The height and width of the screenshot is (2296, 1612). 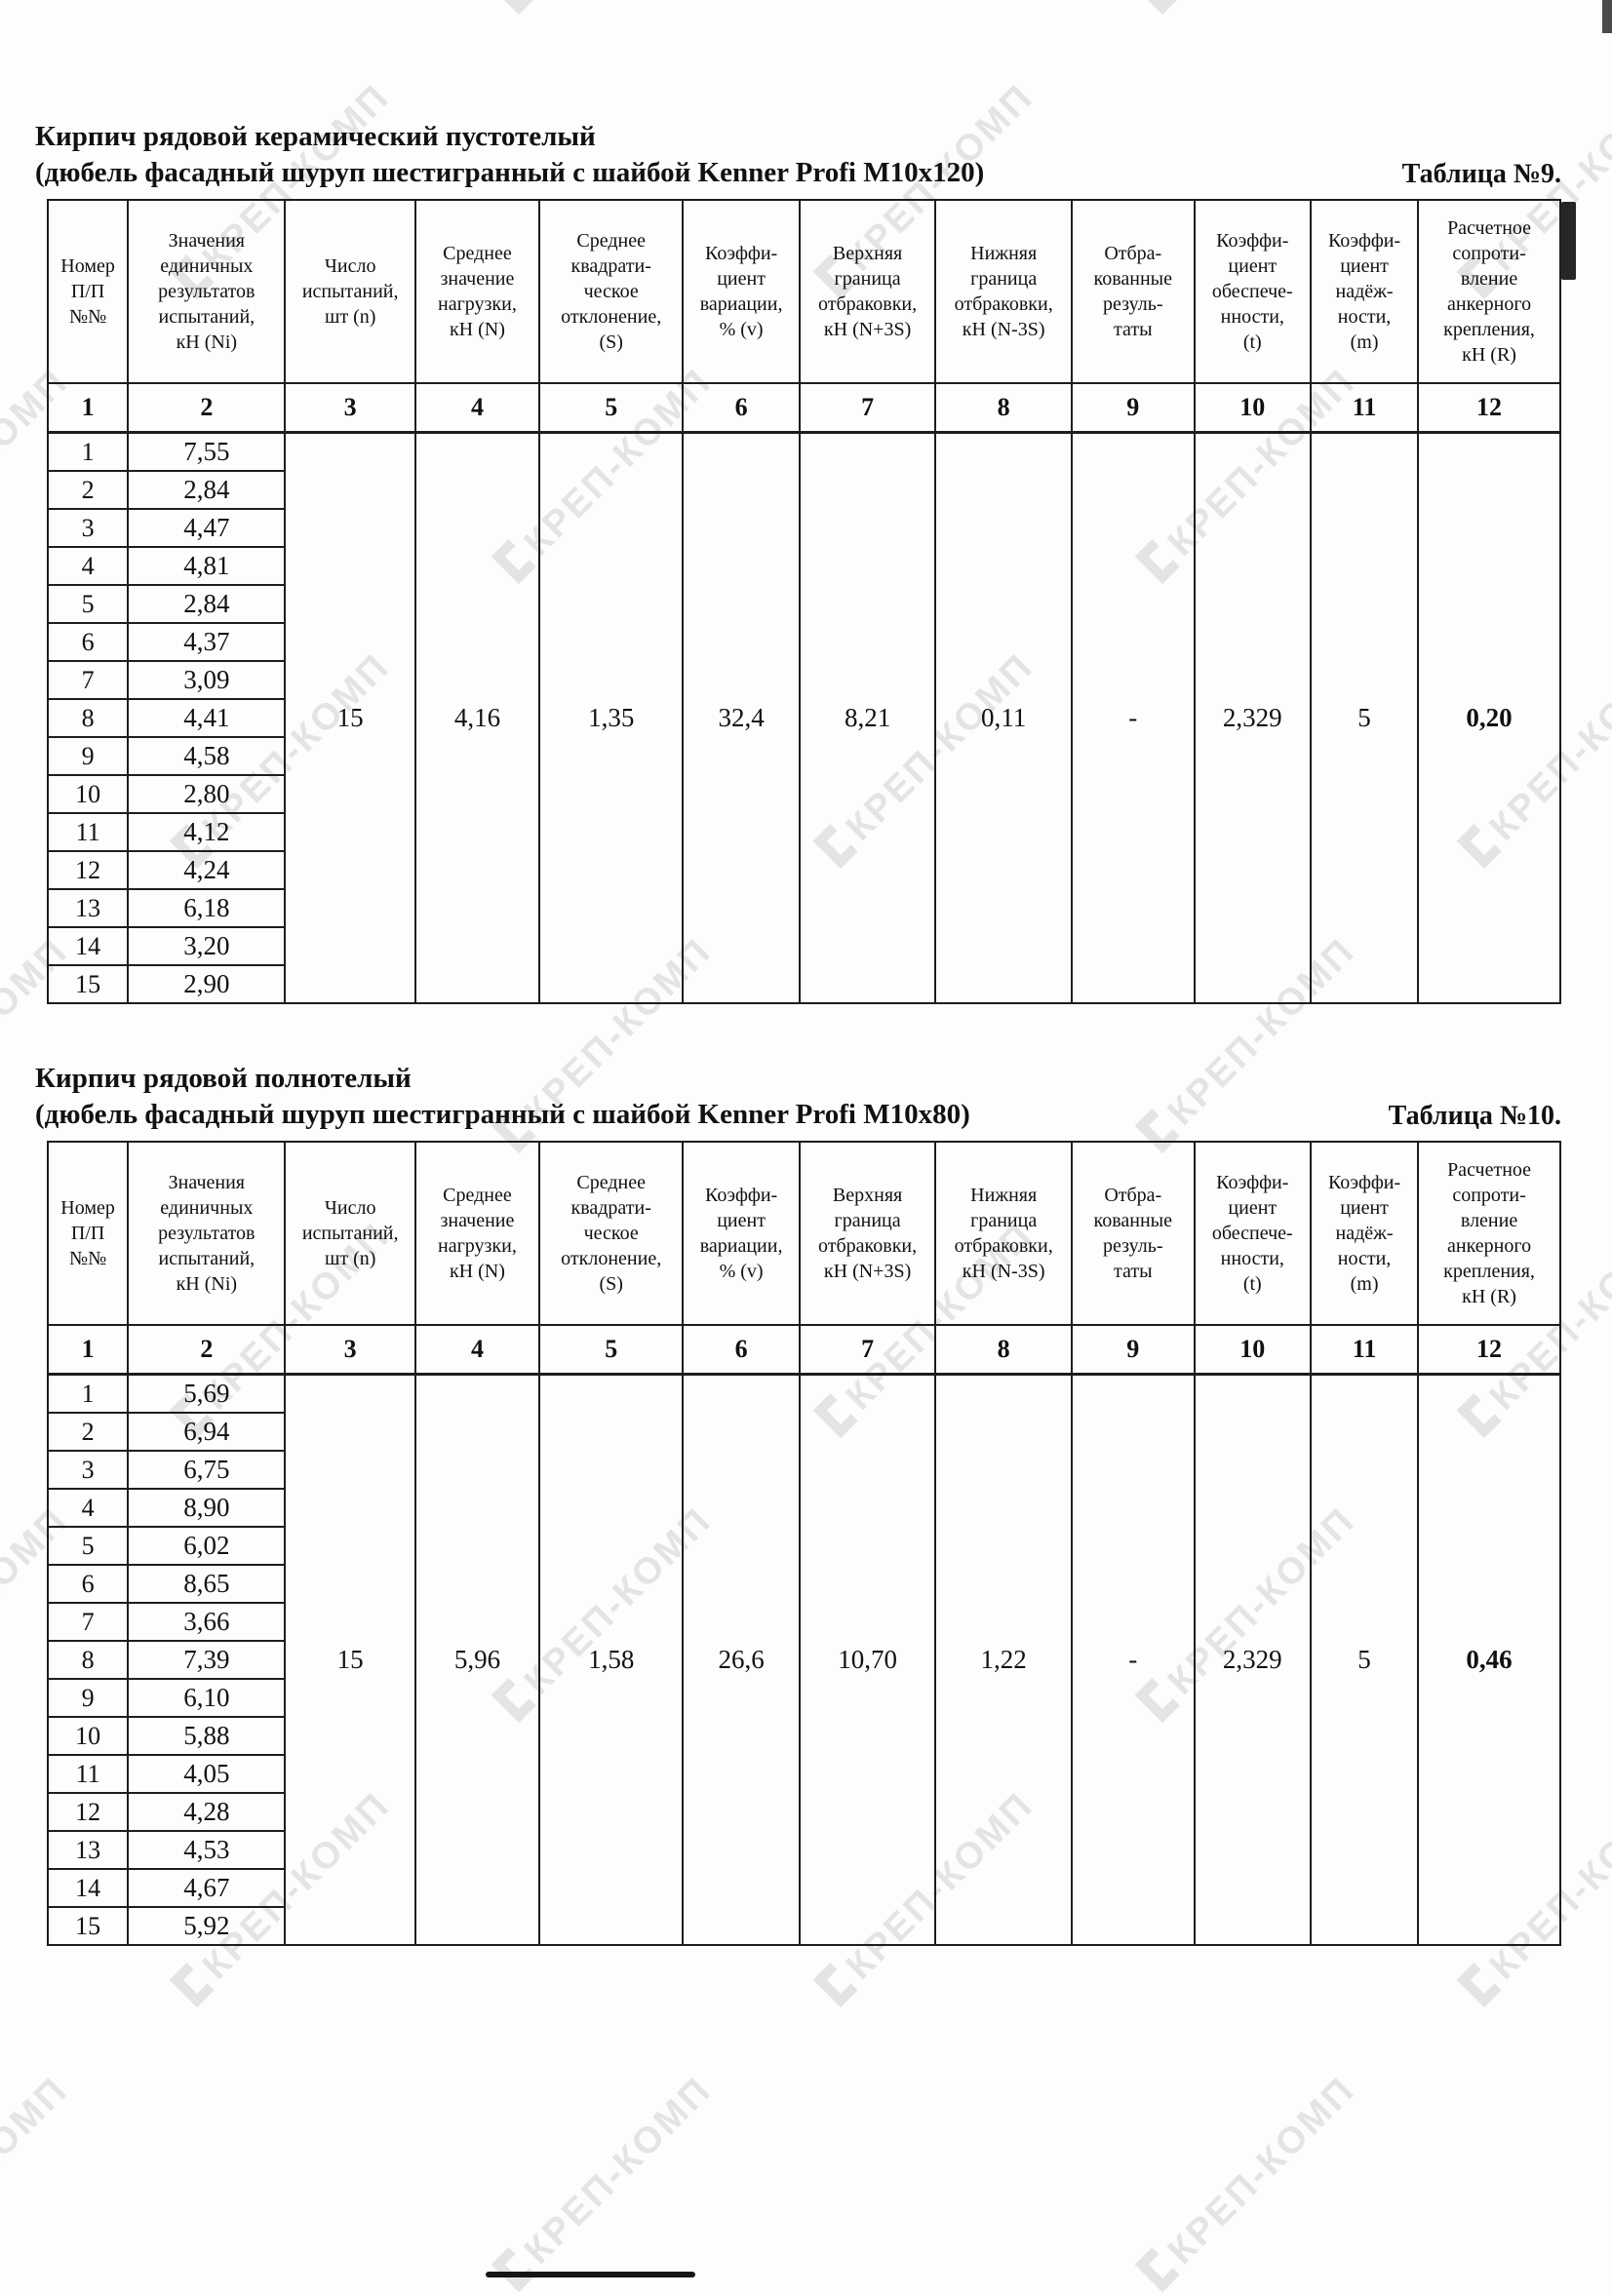 I want to click on column-number: 1, so click(x=88, y=408).